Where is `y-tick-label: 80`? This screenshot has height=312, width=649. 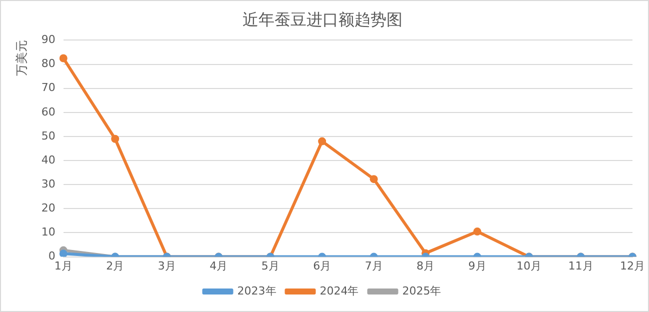 y-tick-label: 80 is located at coordinates (48, 63).